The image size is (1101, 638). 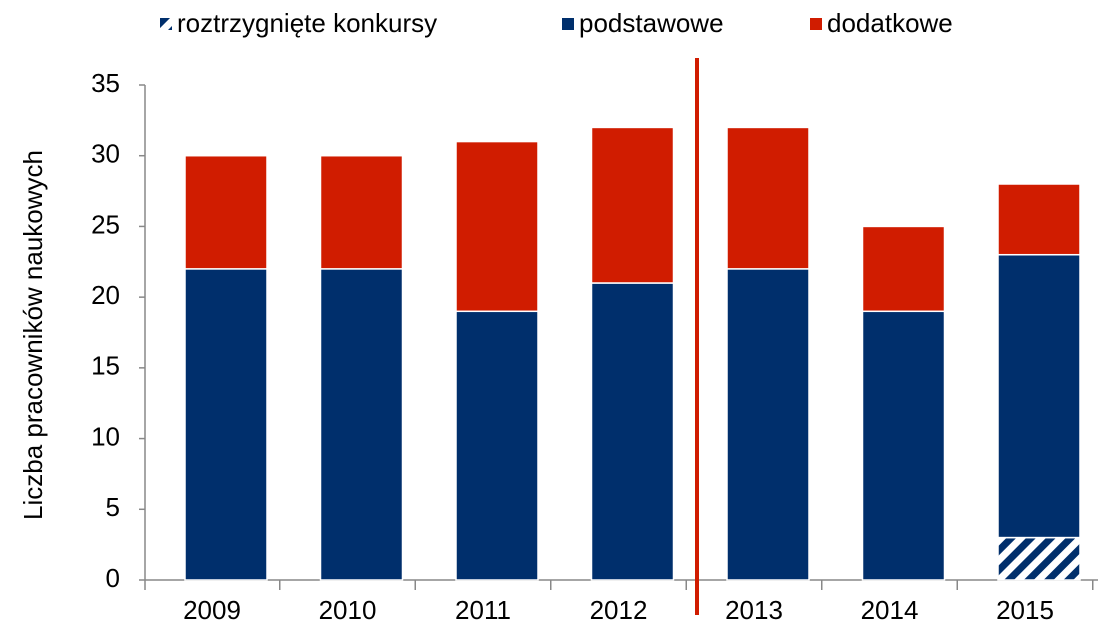 I want to click on legend-label: podstawowe, so click(x=651, y=23).